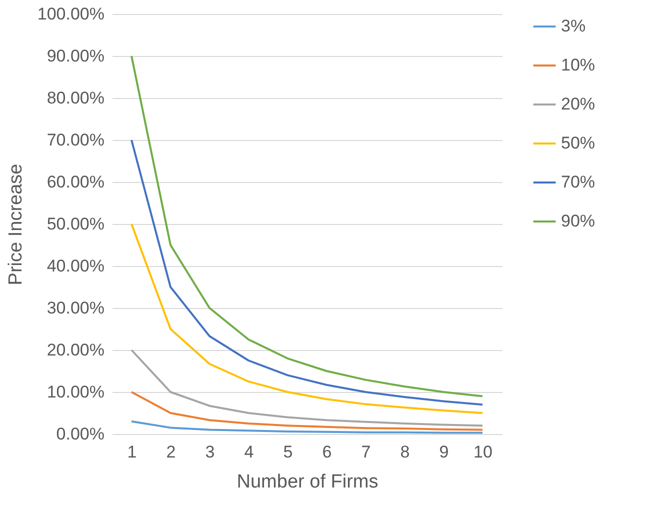 The width and height of the screenshot is (652, 521). I want to click on legend-label: 10%, so click(578, 65).